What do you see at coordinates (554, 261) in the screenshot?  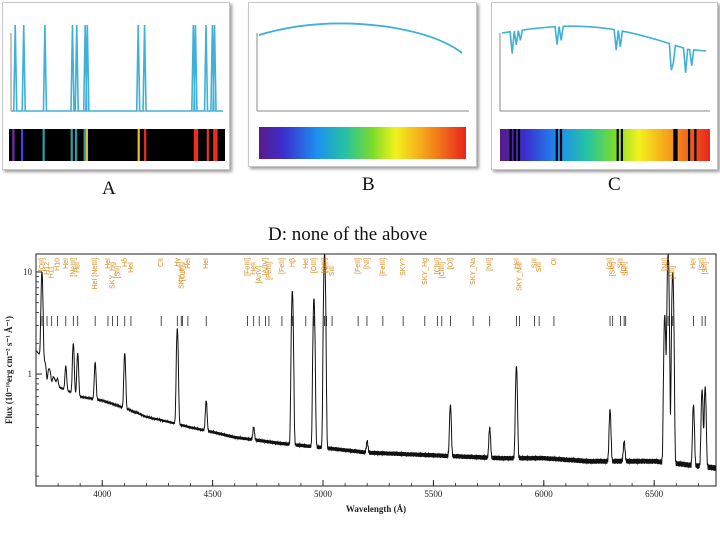 I see `line-id-label: OI` at bounding box center [554, 261].